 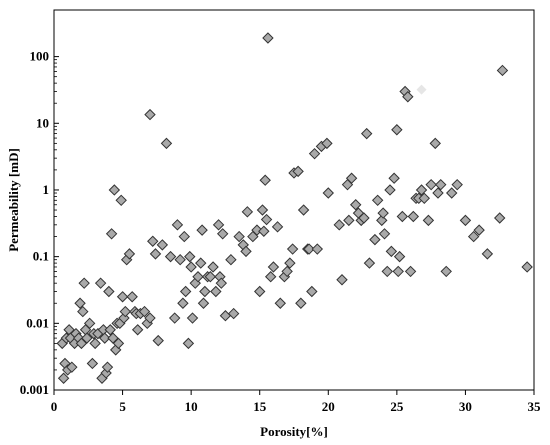 What do you see at coordinates (13, 200) in the screenshot?
I see `y-axis-label: Permeability [mD]` at bounding box center [13, 200].